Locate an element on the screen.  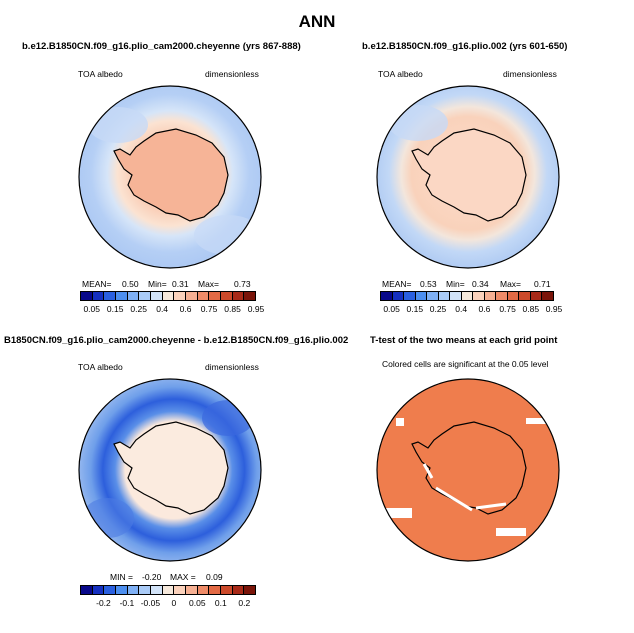
panel-2-colorbar-tick-label: 0.4 is located at coordinates (461, 309).